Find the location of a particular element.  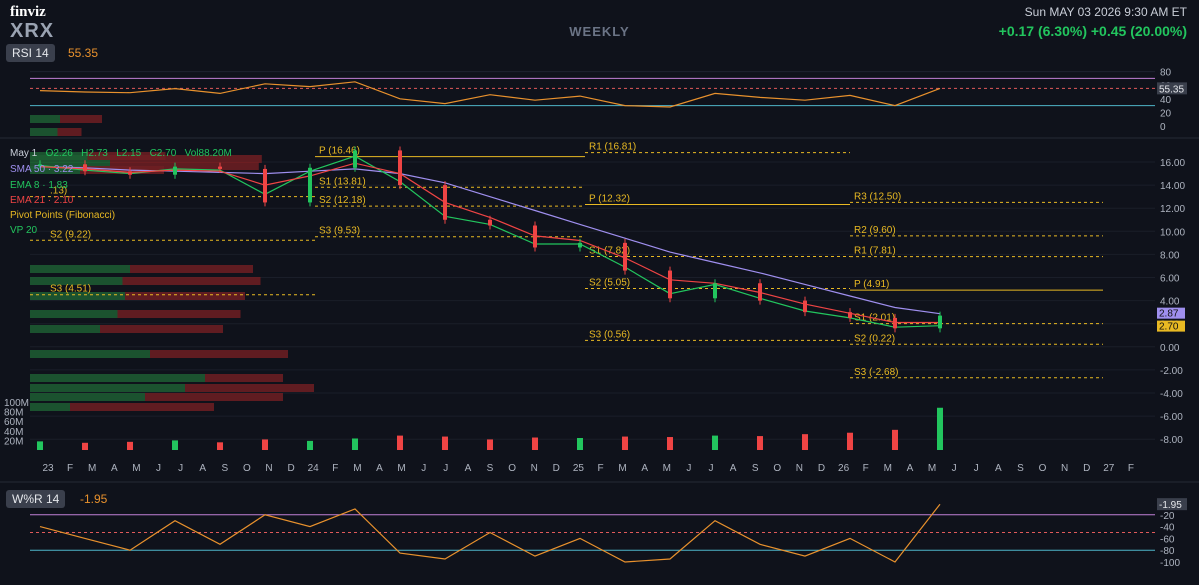

legend-pivots: Pivot Points (Fibonacci) is located at coordinates (63, 215).